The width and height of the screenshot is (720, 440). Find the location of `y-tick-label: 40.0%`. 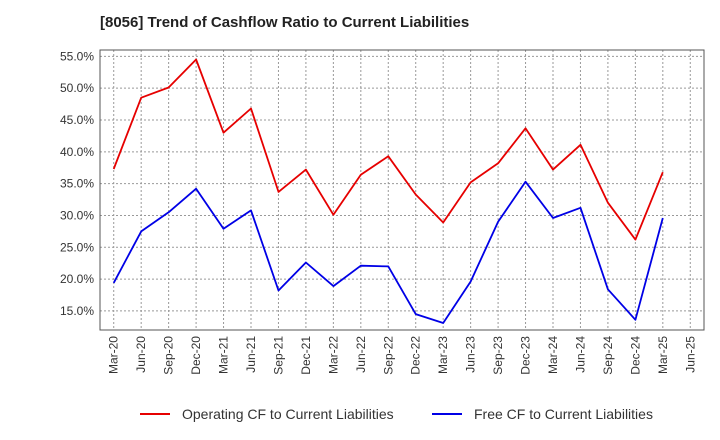

y-tick-label: 40.0% is located at coordinates (77, 152).